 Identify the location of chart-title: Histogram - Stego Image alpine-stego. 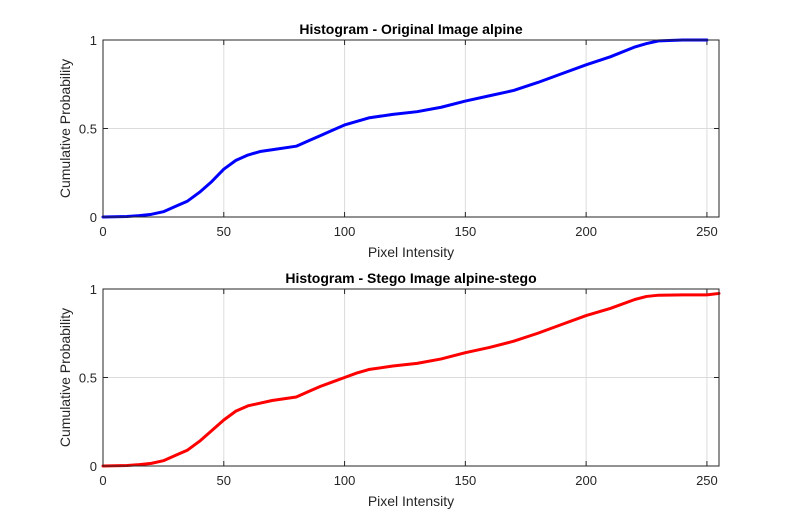
(410, 278).